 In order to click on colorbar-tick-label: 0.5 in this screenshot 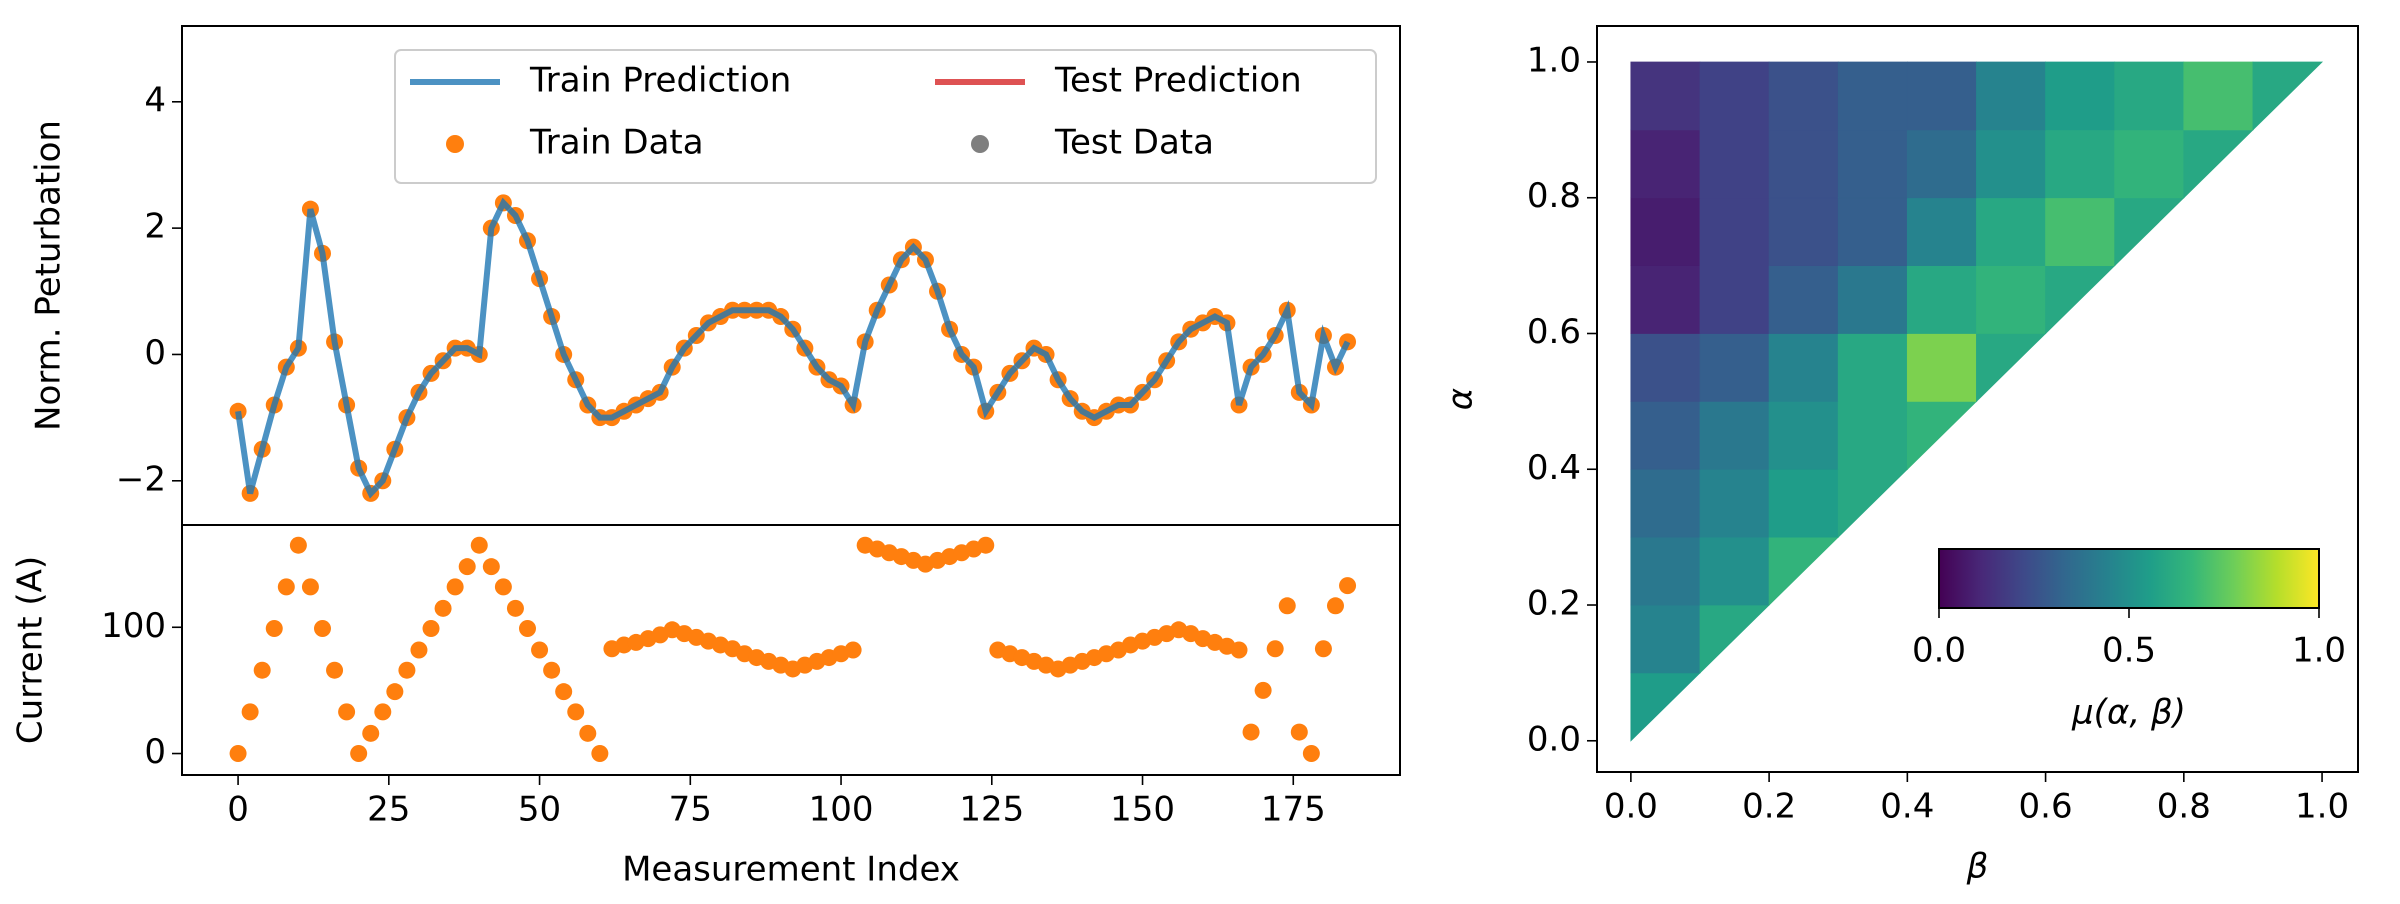, I will do `click(2129, 651)`.